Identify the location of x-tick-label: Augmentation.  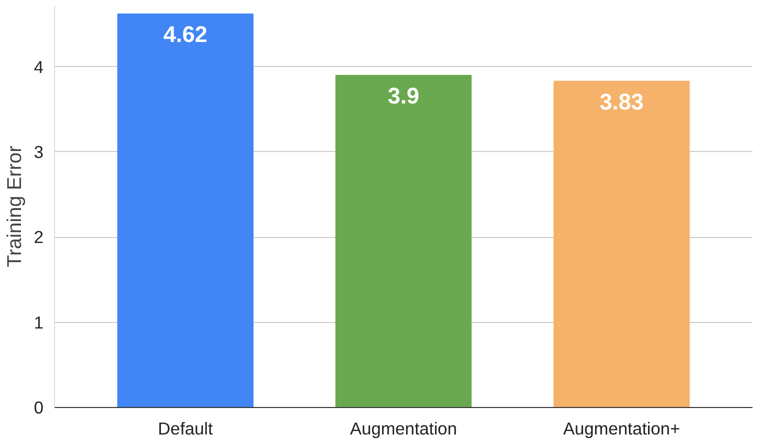
(403, 428).